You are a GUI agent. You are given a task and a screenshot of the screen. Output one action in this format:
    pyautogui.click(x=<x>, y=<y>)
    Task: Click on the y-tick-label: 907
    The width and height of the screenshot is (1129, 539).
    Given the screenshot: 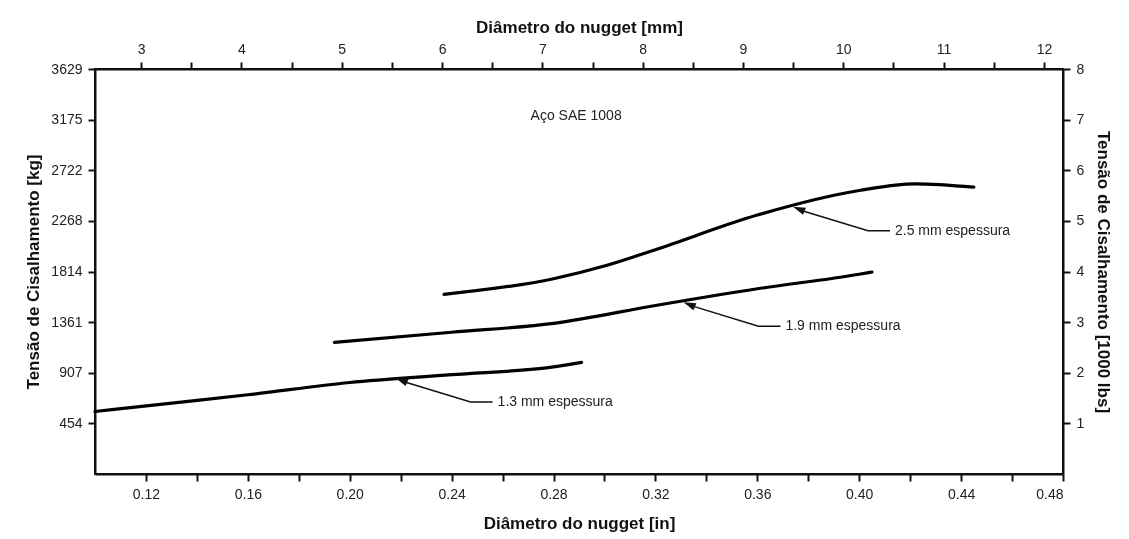 What is the action you would take?
    pyautogui.click(x=71, y=372)
    